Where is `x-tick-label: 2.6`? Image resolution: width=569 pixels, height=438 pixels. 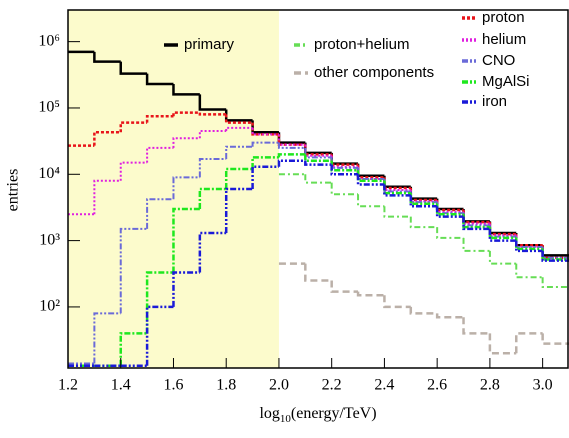
x-tick-label: 2.6 is located at coordinates (437, 385).